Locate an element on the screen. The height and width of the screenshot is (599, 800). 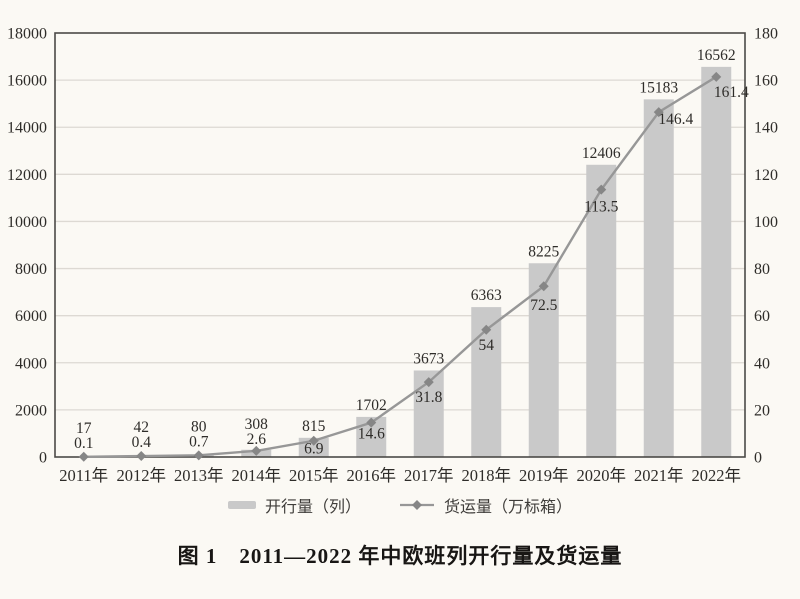
bar-value-label: 6363 is located at coordinates (486, 295).